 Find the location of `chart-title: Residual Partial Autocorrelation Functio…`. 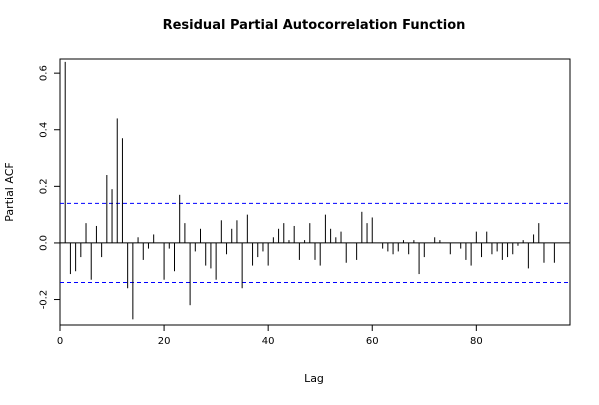

chart-title: Residual Partial Autocorrelation Functio… is located at coordinates (314, 25).